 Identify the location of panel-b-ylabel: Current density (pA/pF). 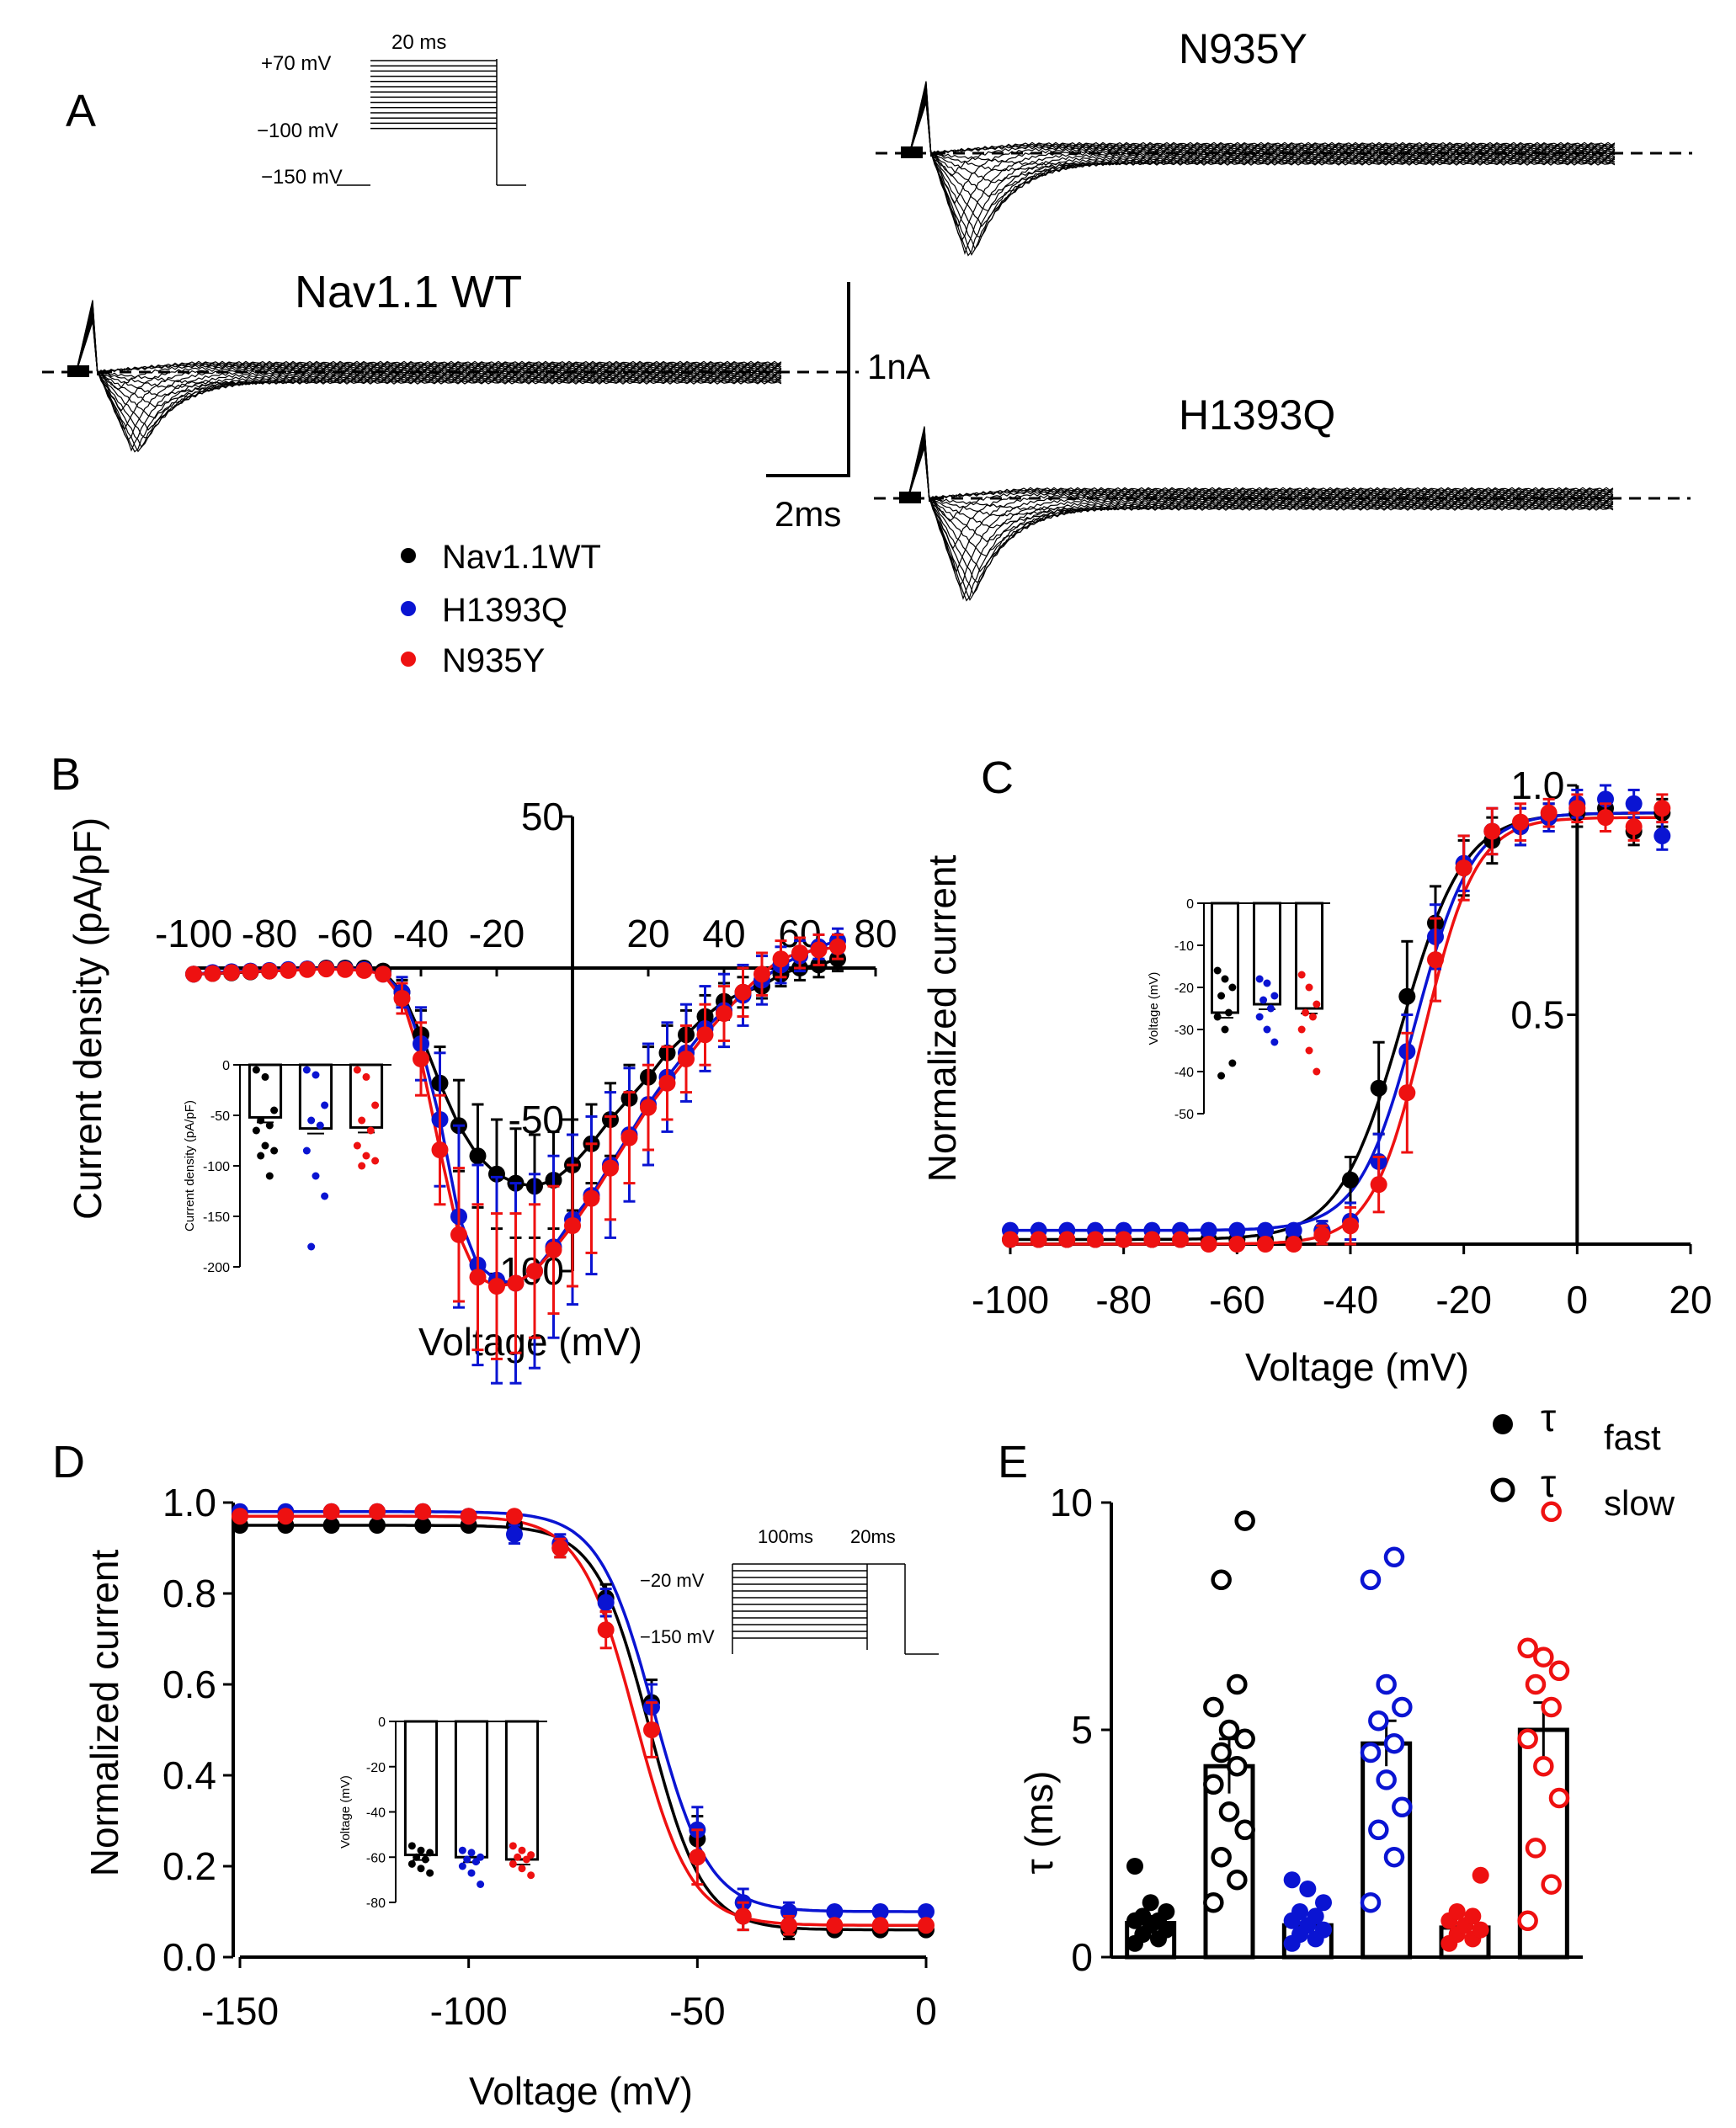
(87, 1019).